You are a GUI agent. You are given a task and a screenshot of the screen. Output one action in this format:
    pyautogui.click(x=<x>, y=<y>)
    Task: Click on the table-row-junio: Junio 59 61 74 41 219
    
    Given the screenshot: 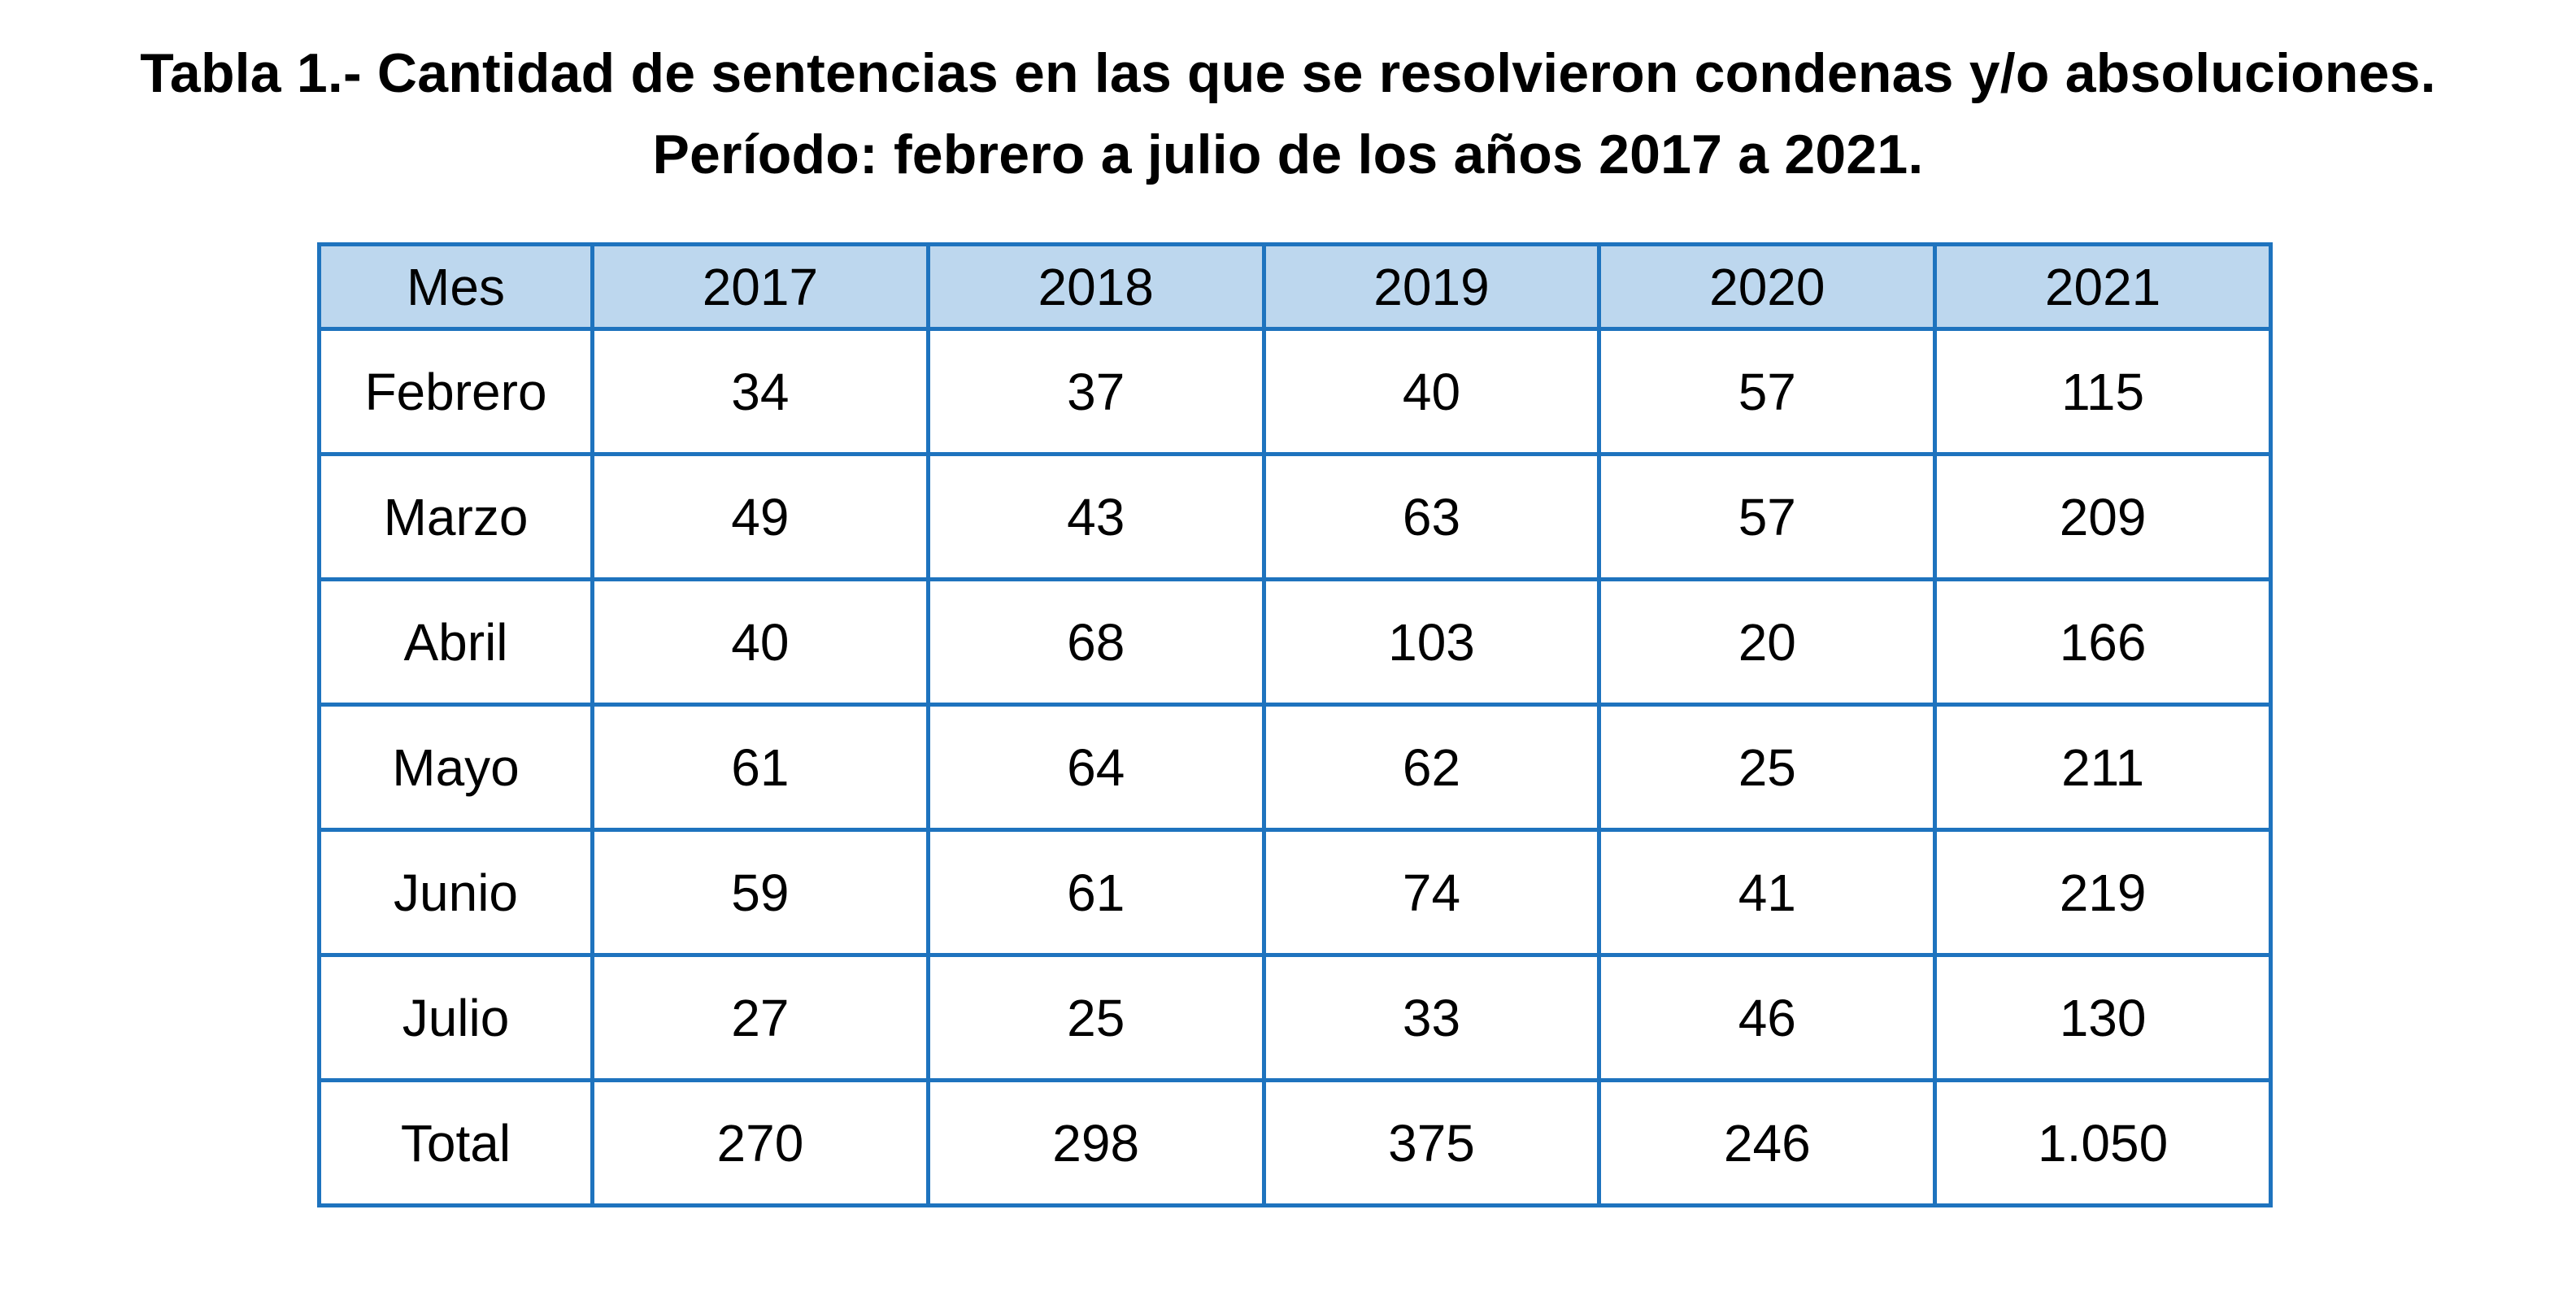 What is the action you would take?
    pyautogui.click(x=1295, y=892)
    